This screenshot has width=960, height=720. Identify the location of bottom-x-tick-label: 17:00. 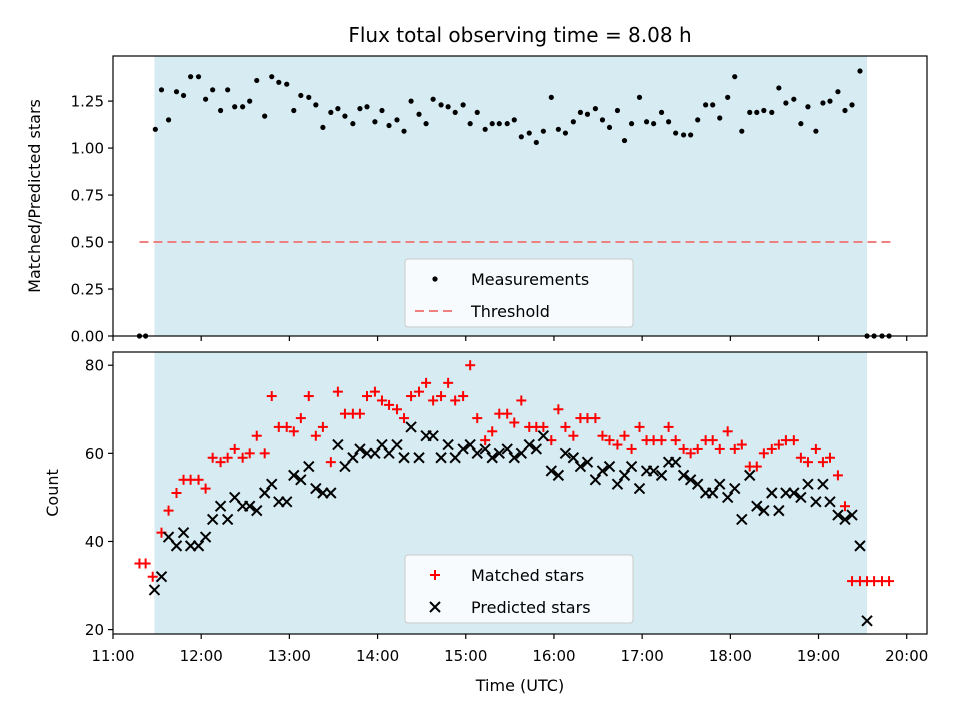
(642, 656).